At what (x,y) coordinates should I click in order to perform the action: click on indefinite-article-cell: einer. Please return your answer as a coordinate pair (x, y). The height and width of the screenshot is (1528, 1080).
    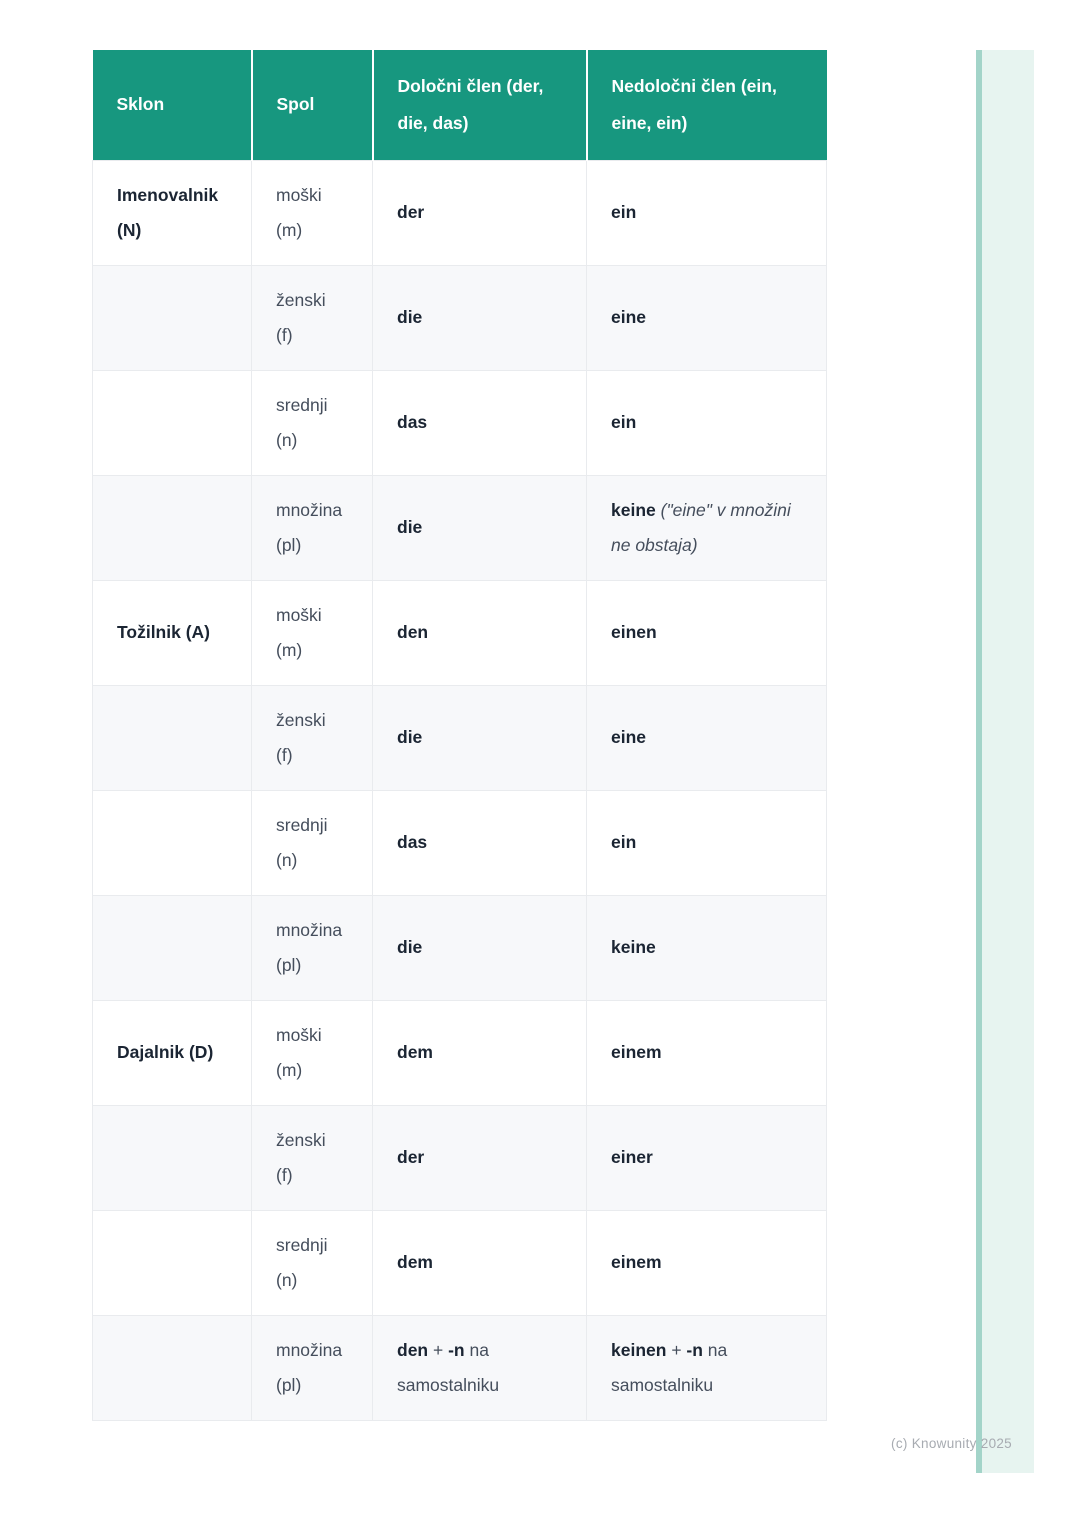
    Looking at the image, I should click on (706, 1157).